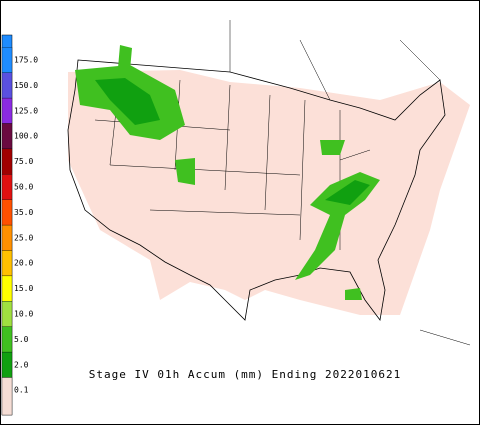  What do you see at coordinates (23, 288) in the screenshot?
I see `legend-label: 15.0` at bounding box center [23, 288].